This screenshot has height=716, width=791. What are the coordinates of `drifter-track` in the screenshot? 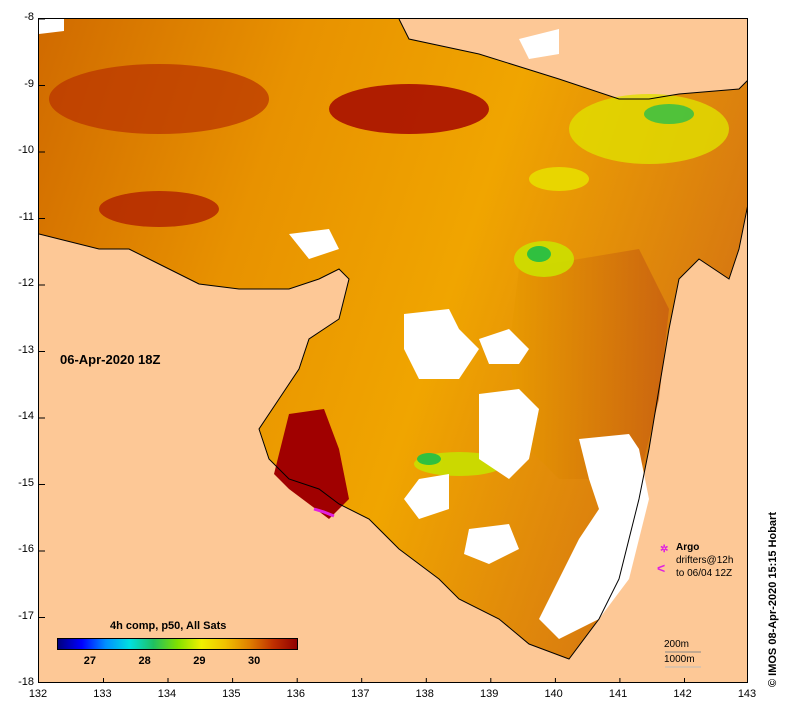 It's located at (324, 512).